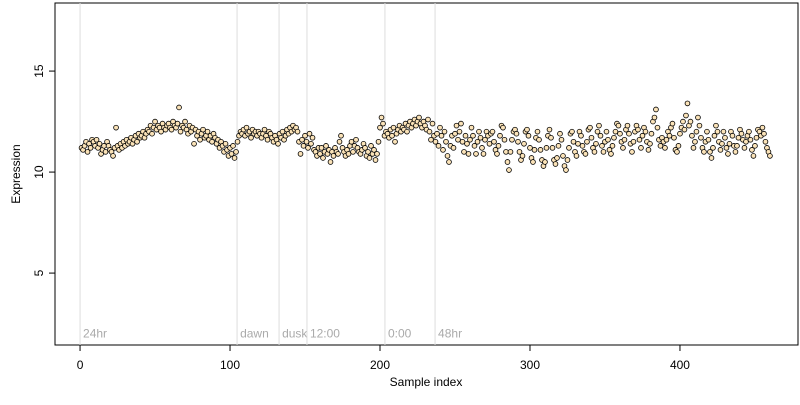 This screenshot has width=800, height=405. Describe the element at coordinates (16, 173) in the screenshot. I see `y-axis-label: Expression` at that location.